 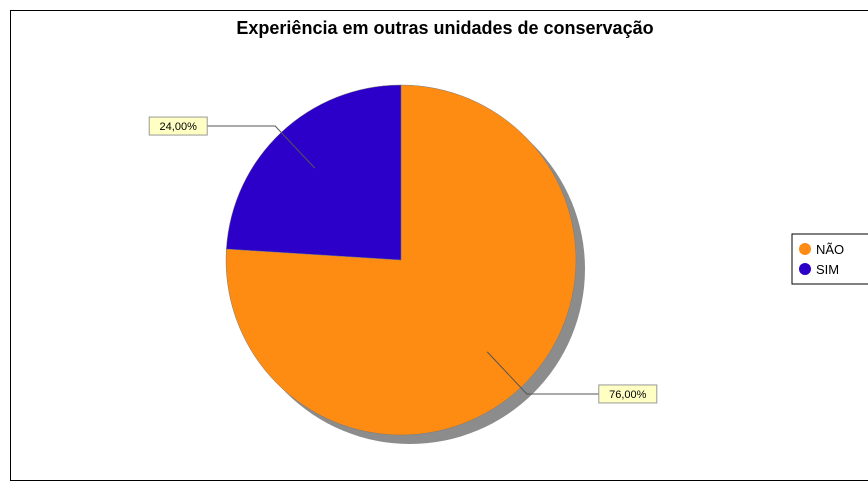 I want to click on slice-label: 76,00%, so click(x=628, y=395).